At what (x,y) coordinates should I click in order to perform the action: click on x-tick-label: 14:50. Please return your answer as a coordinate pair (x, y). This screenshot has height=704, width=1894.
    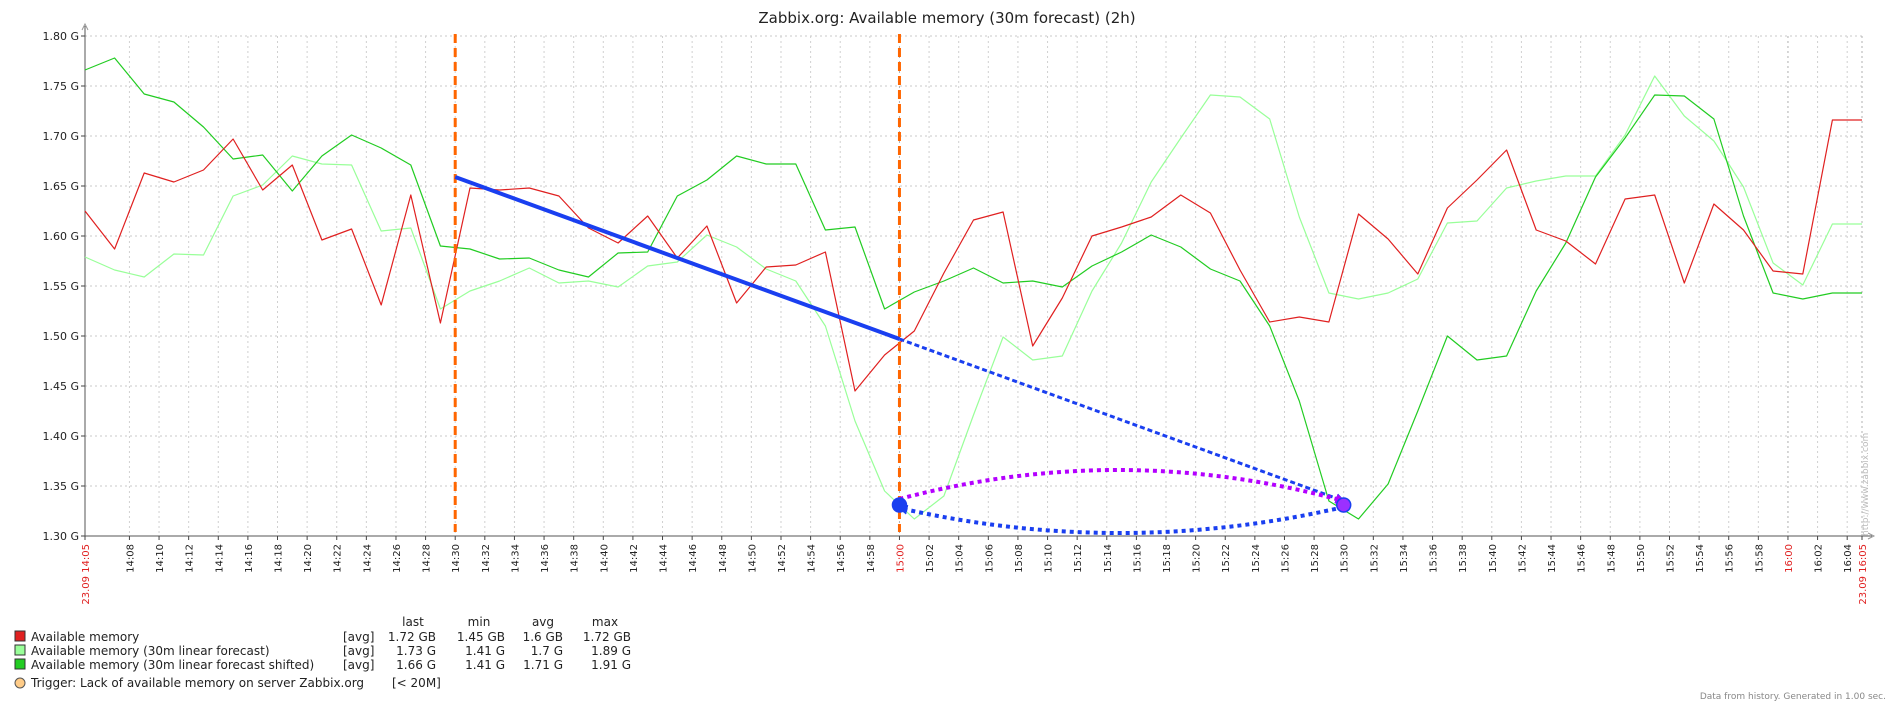
    Looking at the image, I should click on (752, 558).